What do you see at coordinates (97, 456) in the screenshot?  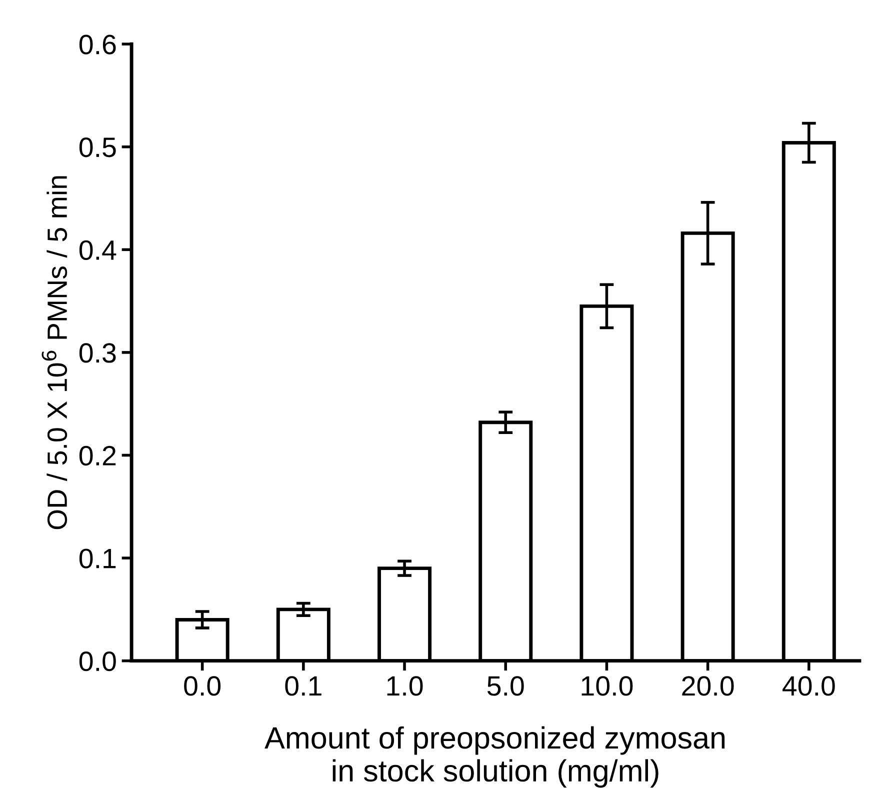 I see `y-tick-label: 0.2` at bounding box center [97, 456].